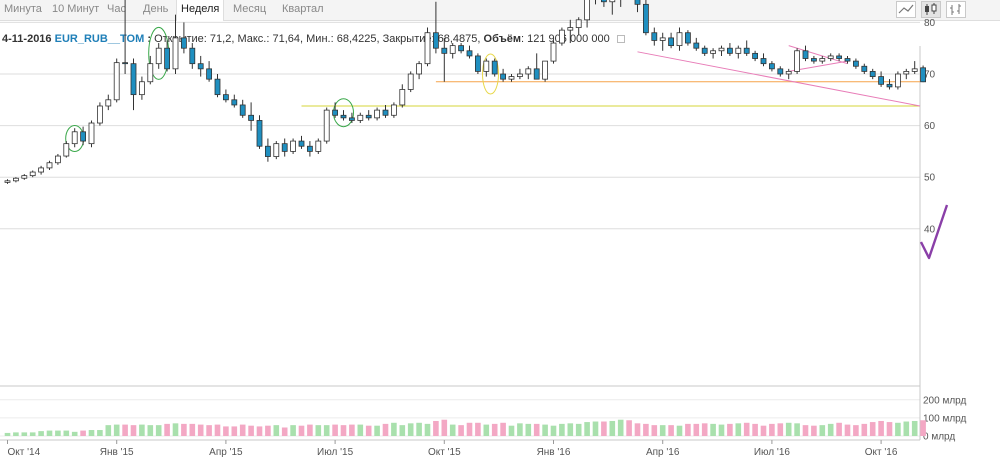 This screenshot has width=1000, height=459. I want to click on info-close-value: 68,4875, so click(457, 39).